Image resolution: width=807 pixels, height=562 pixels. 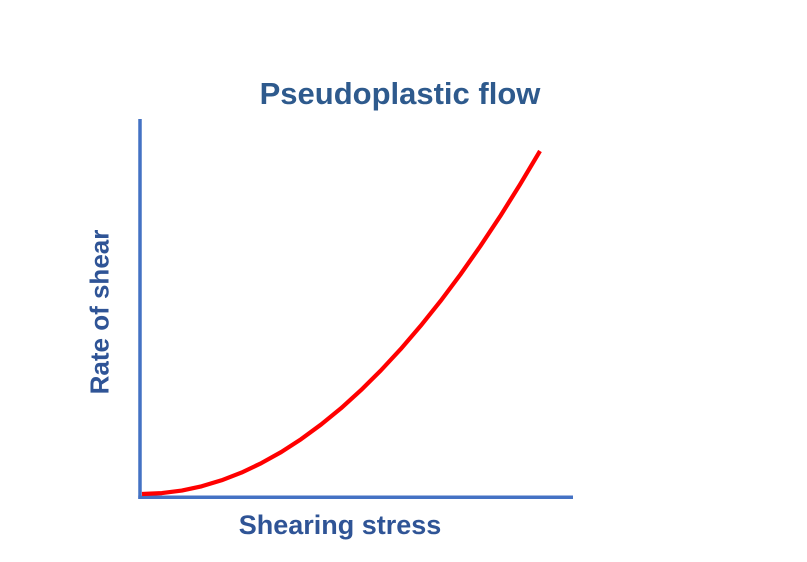 I want to click on y-axis-label: Rate of shear, so click(x=99, y=312).